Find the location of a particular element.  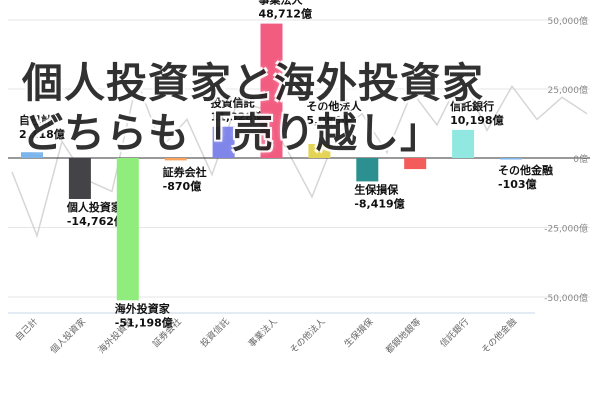

data-label-value: -870億 is located at coordinates (182, 186).